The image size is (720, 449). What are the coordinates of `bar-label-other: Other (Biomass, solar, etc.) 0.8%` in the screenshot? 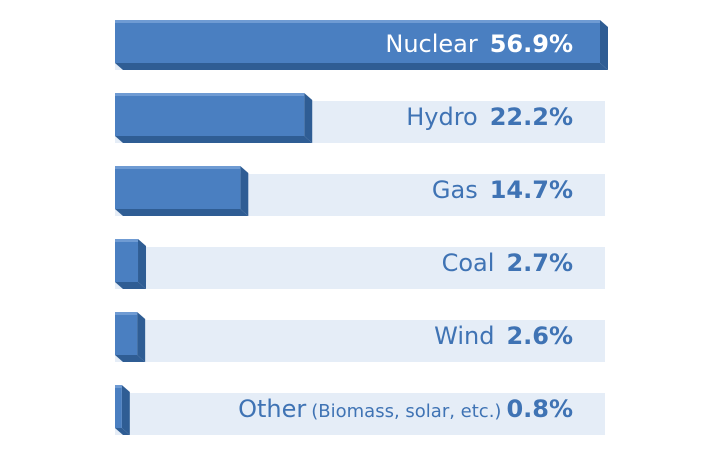 It's located at (405, 409).